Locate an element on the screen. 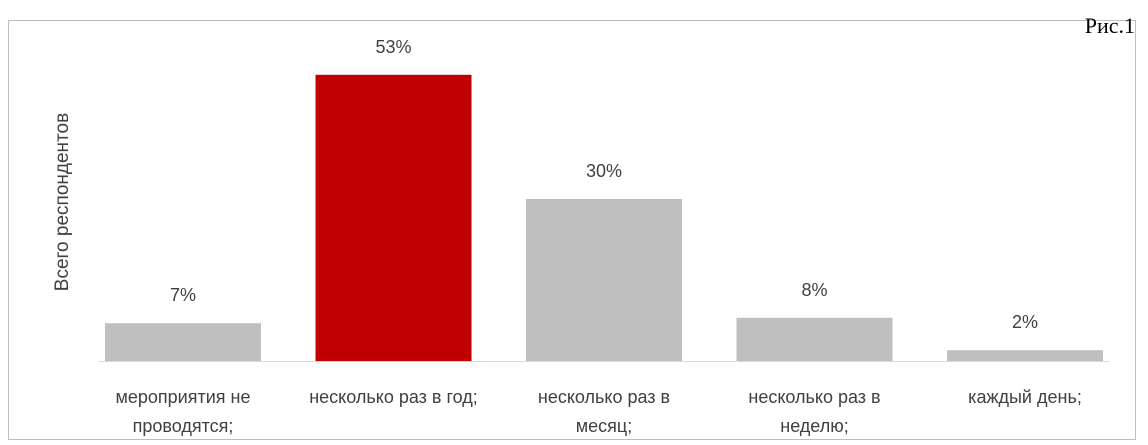 The image size is (1148, 445). category-label-1: мероприятия не проводятся; is located at coordinates (183, 412).